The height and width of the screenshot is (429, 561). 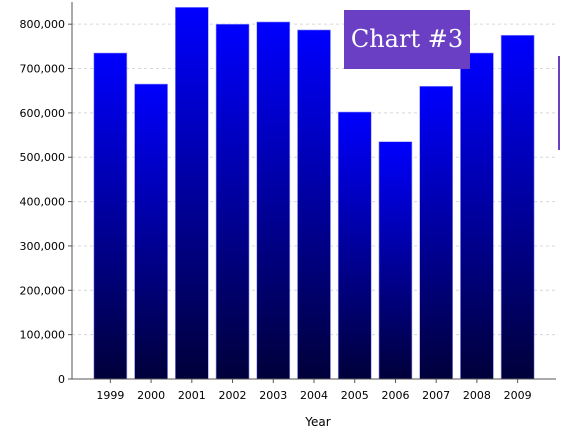 I want to click on chart-badge: Chart #3, so click(x=407, y=39).